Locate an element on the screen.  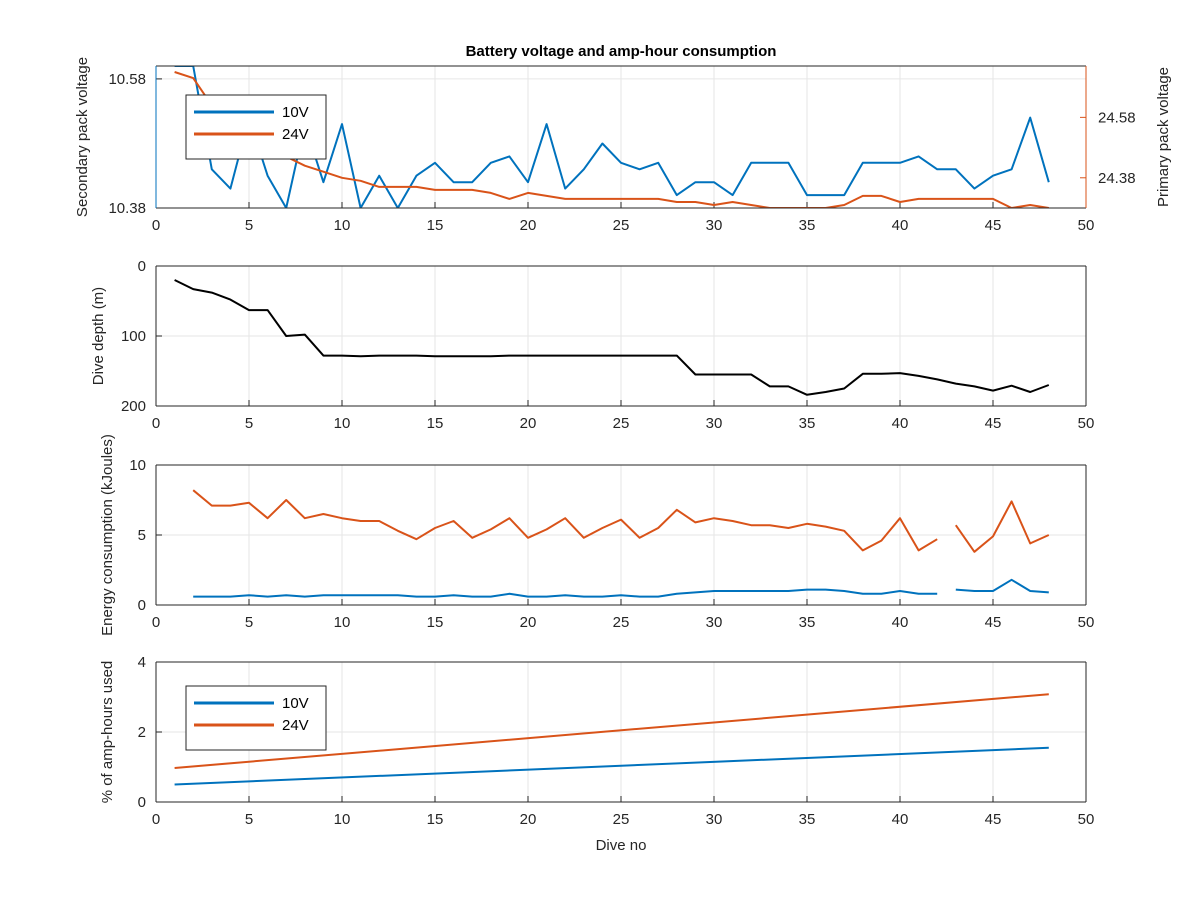
y-tick-label: 100 is located at coordinates (133, 336).